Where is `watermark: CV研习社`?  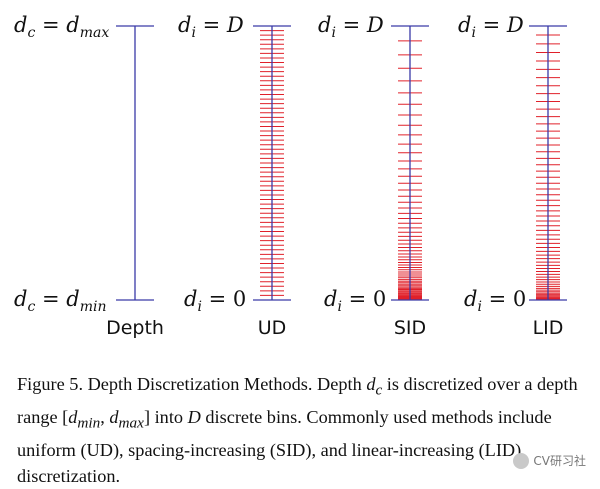
watermark: CV研习社 is located at coordinates (549, 460).